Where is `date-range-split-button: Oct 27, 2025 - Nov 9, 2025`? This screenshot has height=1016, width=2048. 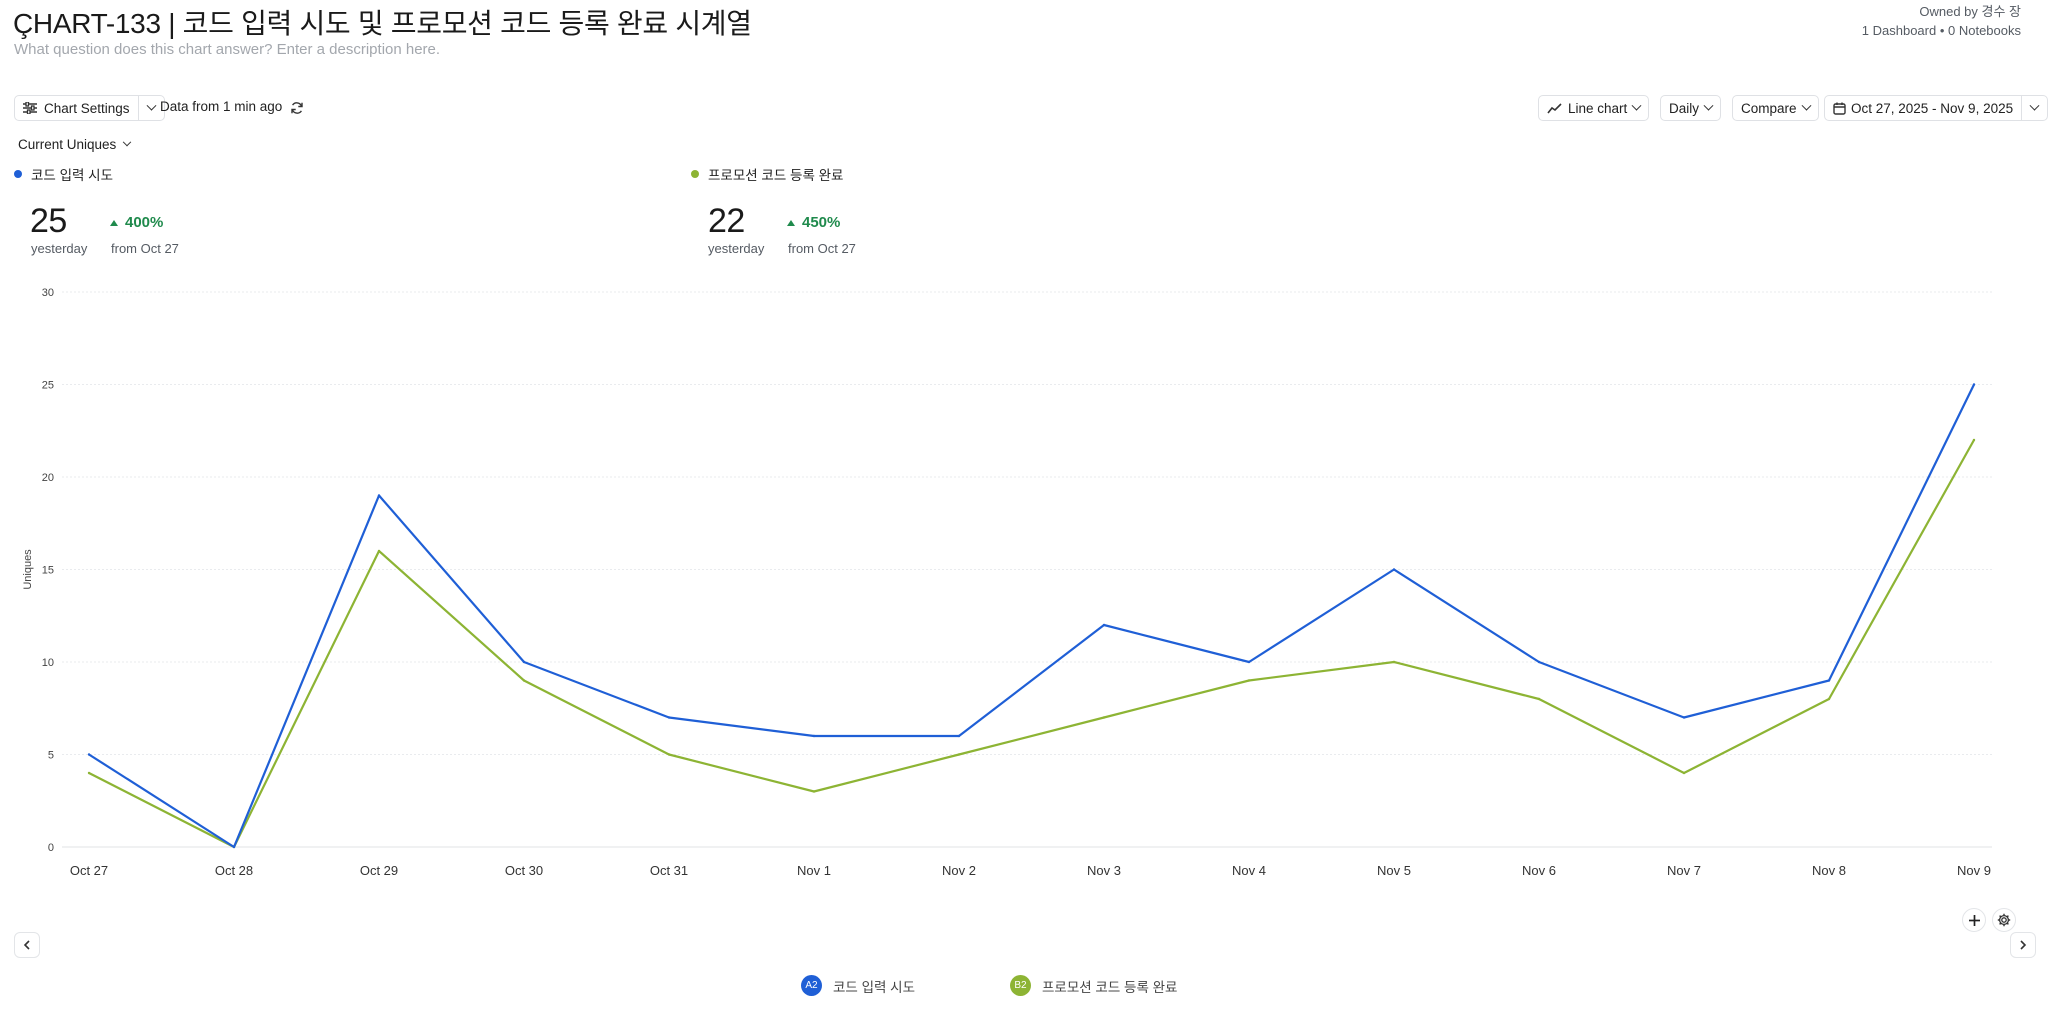
date-range-split-button: Oct 27, 2025 - Nov 9, 2025 is located at coordinates (1936, 108).